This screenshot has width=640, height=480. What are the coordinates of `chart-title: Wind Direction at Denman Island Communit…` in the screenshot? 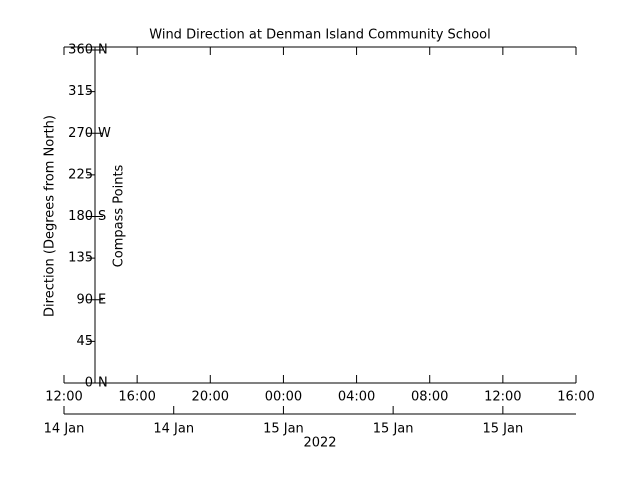 It's located at (319, 35).